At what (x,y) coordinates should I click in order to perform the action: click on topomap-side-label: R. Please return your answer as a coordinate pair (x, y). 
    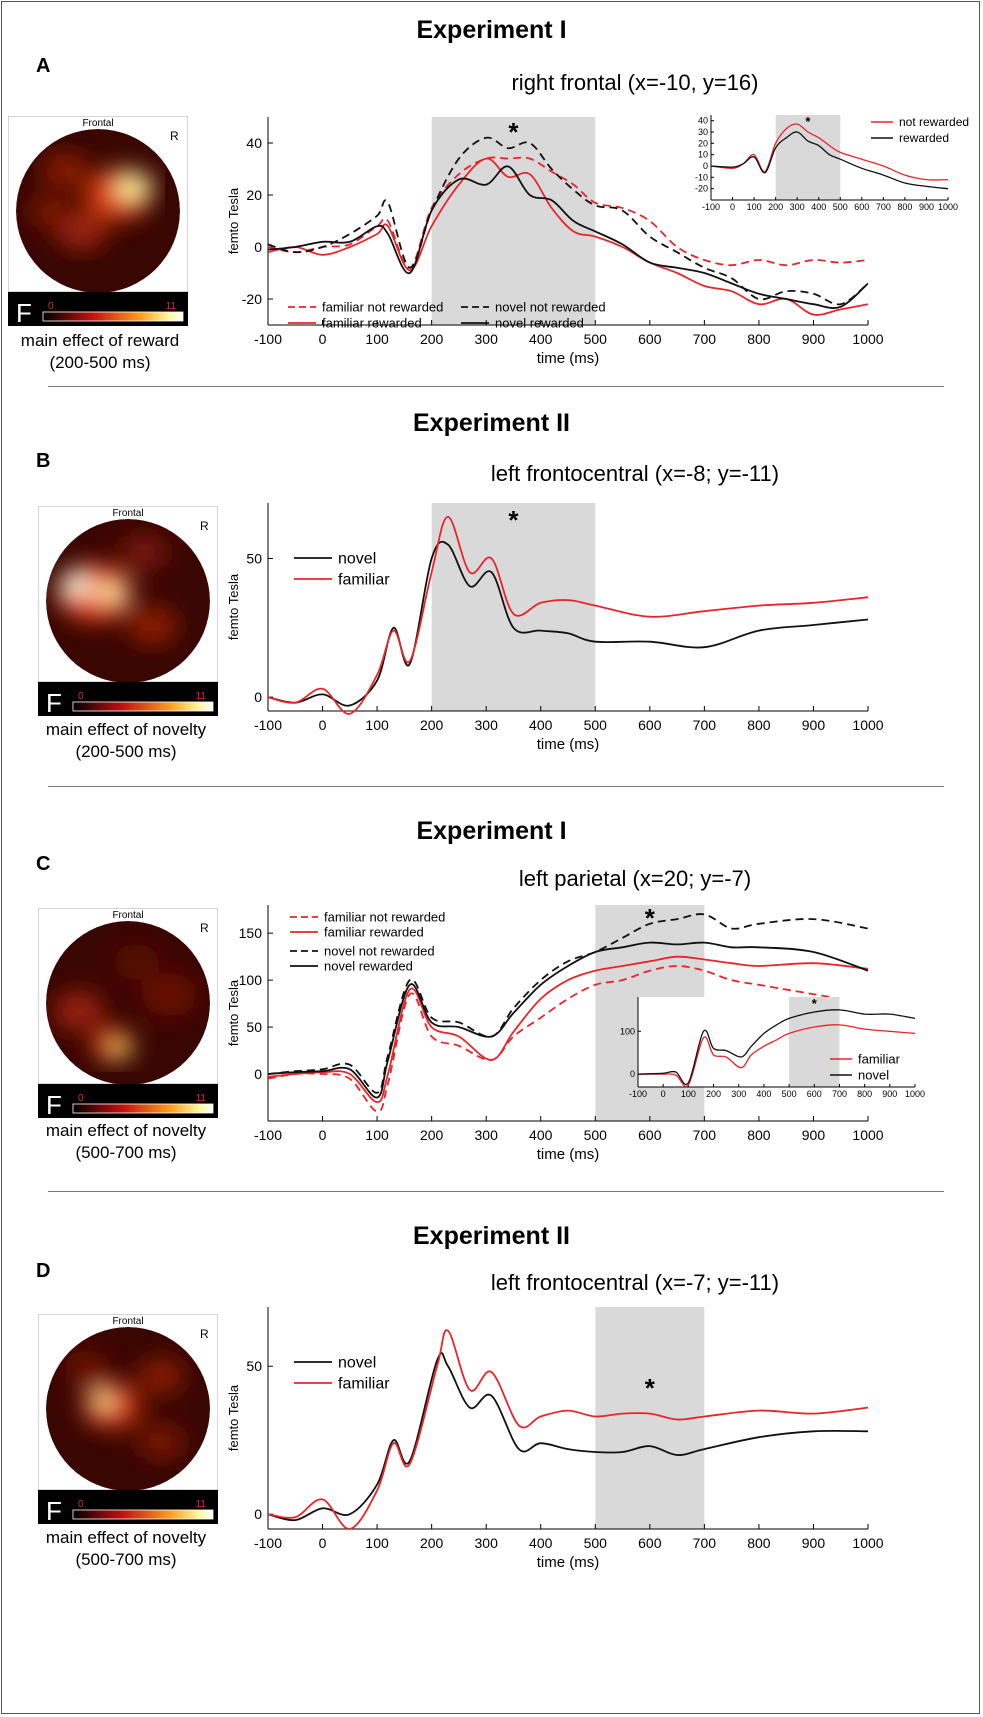
    Looking at the image, I should click on (204, 526).